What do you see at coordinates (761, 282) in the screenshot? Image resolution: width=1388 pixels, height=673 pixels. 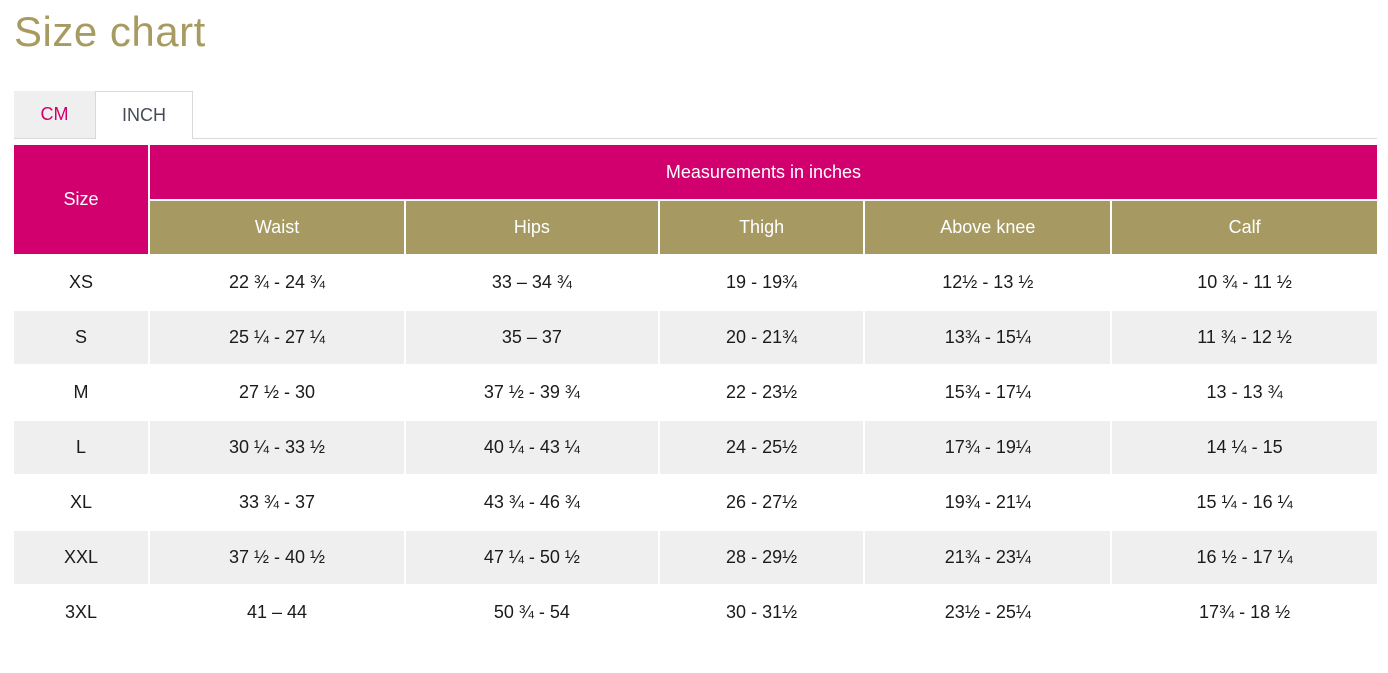 I see `thigh-cell: 19 - 19¾` at bounding box center [761, 282].